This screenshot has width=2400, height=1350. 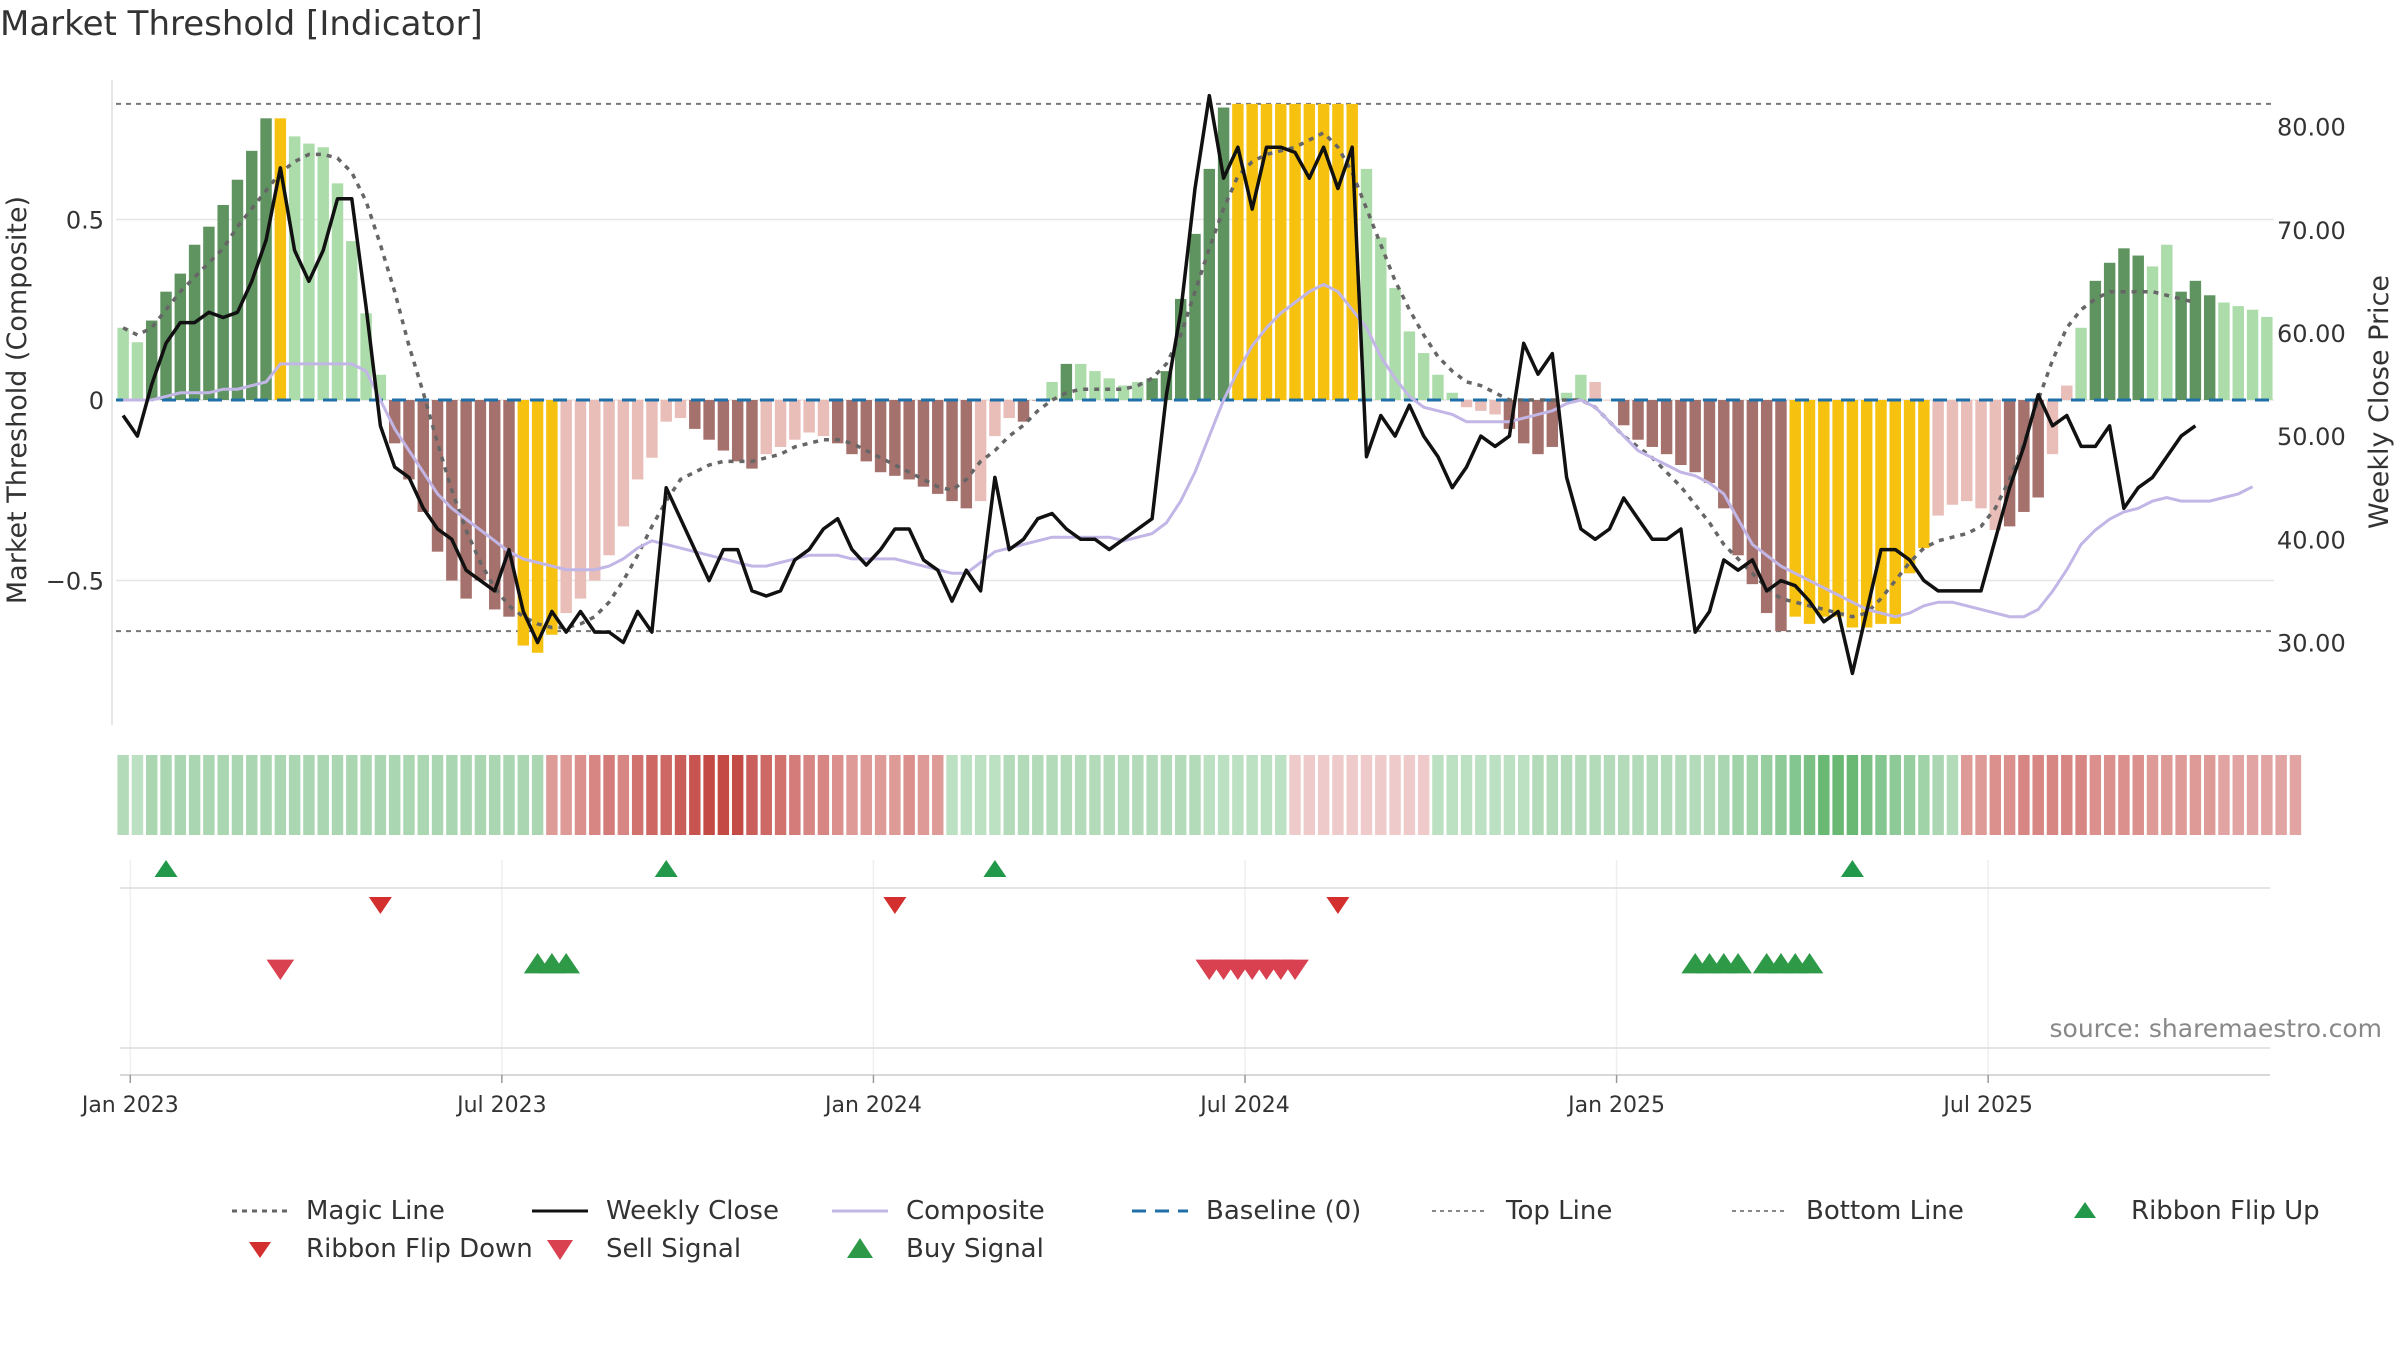 I want to click on legend-item-bottom: Bottom Line, so click(x=1847, y=1211).